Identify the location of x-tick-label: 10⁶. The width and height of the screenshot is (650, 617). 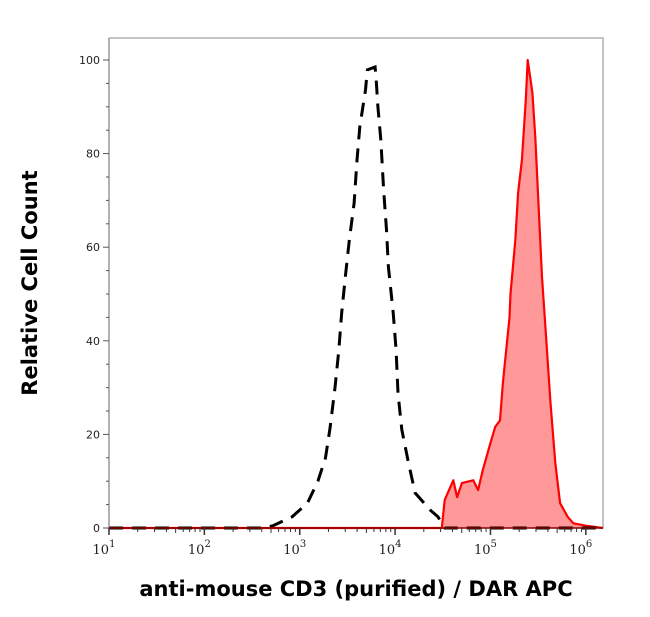
(580, 548).